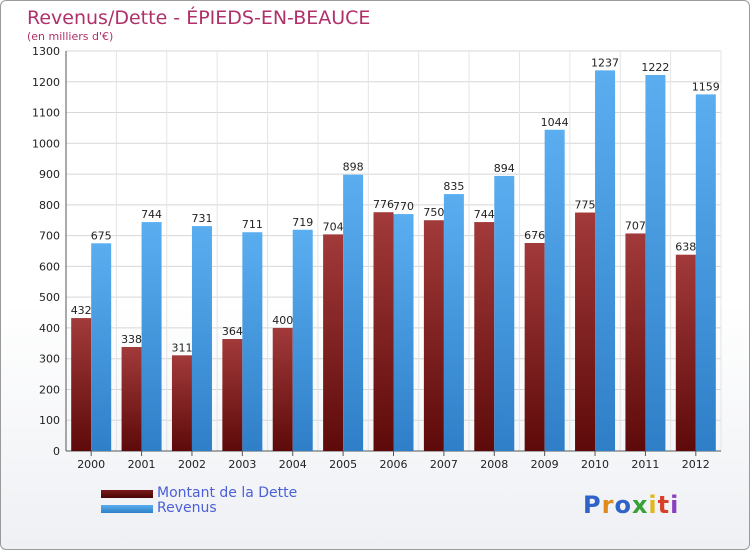 Image resolution: width=750 pixels, height=550 pixels. I want to click on value-label-debt: 776, so click(383, 204).